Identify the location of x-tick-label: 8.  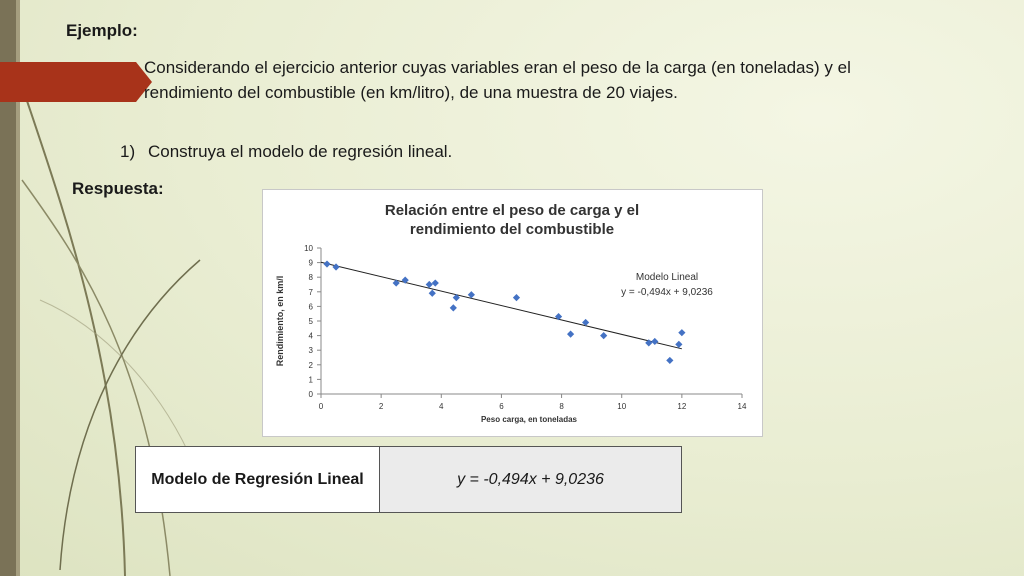
(561, 406).